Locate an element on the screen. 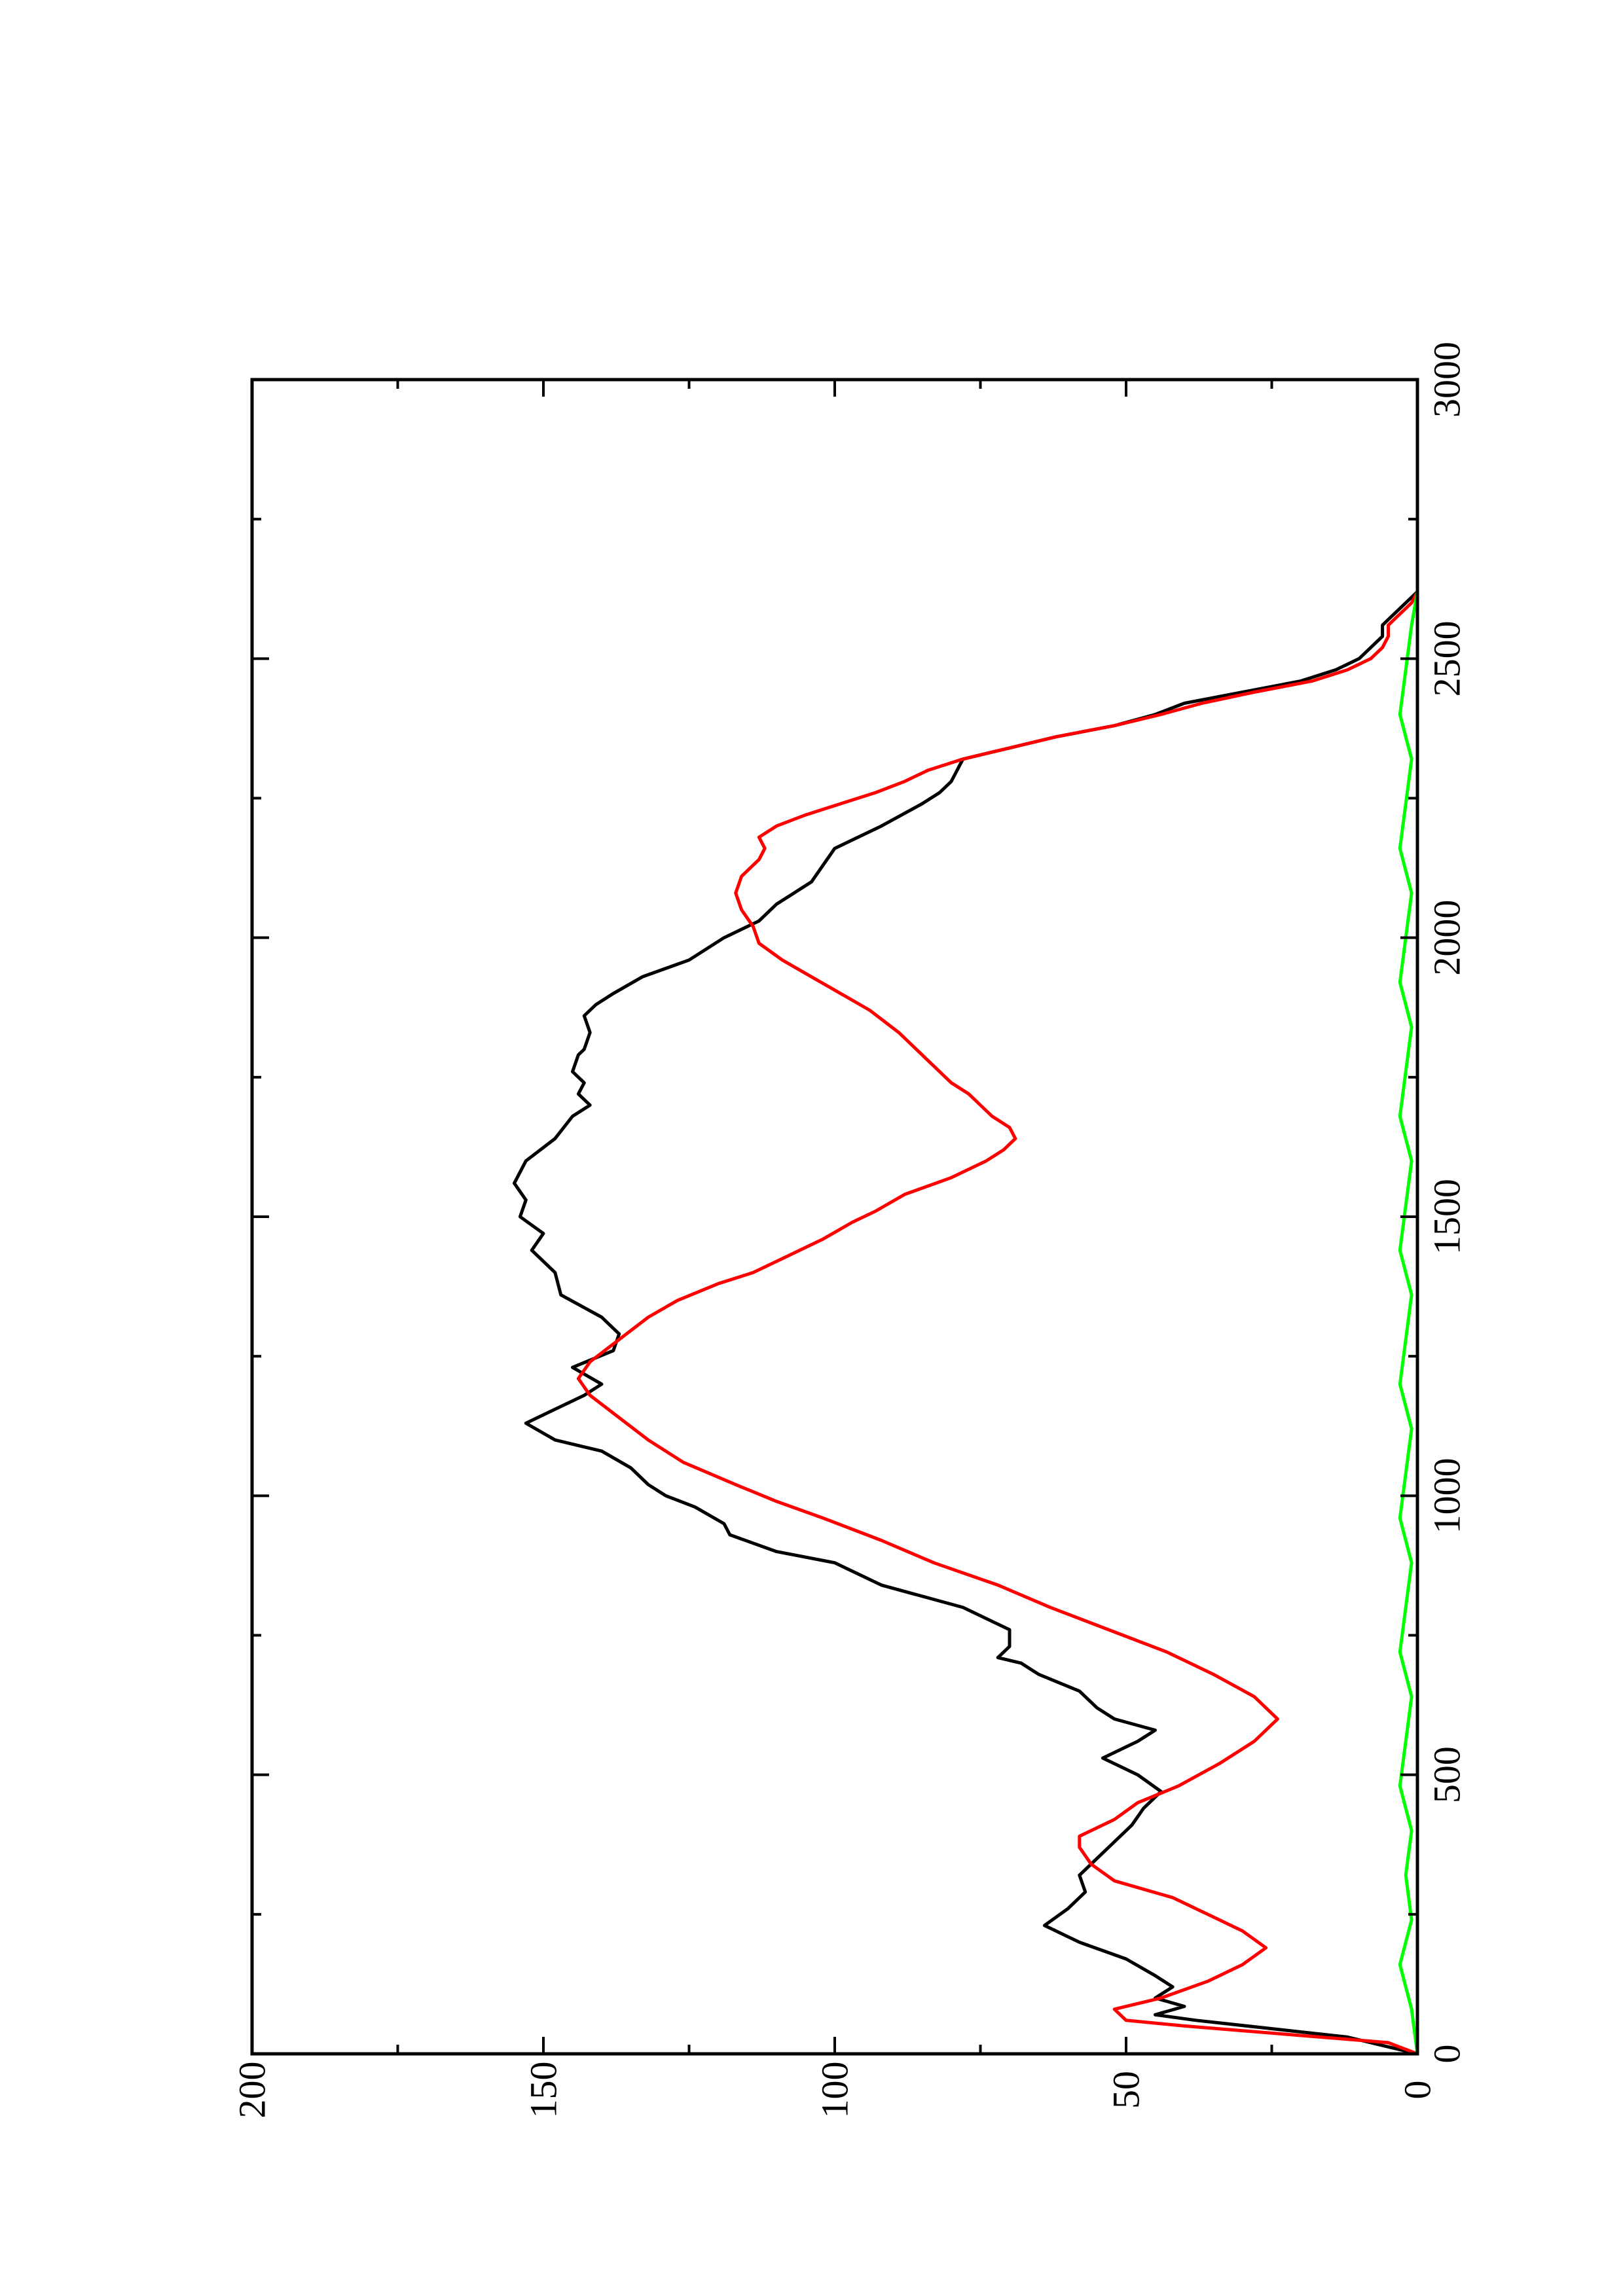 The width and height of the screenshot is (1623, 2296). y-tick-label: 150 is located at coordinates (543, 2090).